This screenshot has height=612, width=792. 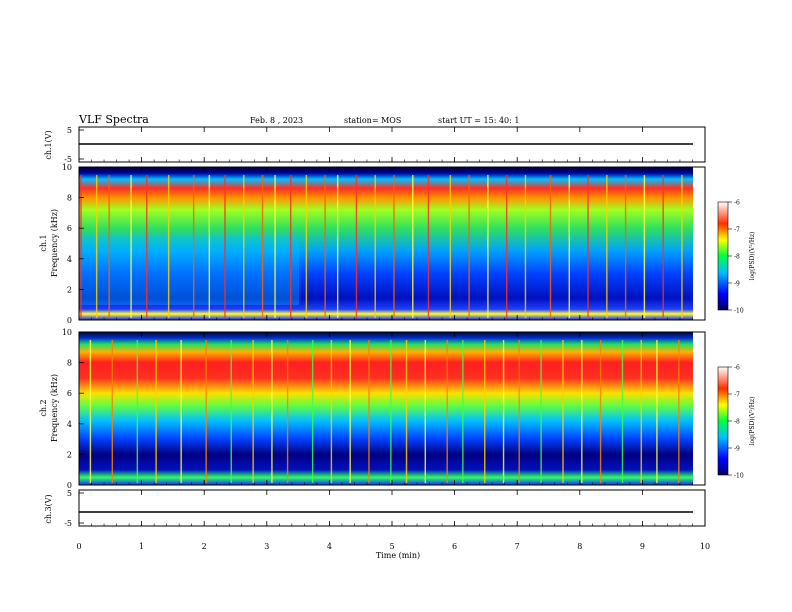 What do you see at coordinates (73, 327) in the screenshot?
I see `y-tick-labels: 5 -5 0 2 4 6 8 10 0 2 4 6 8 10 5 -5` at bounding box center [73, 327].